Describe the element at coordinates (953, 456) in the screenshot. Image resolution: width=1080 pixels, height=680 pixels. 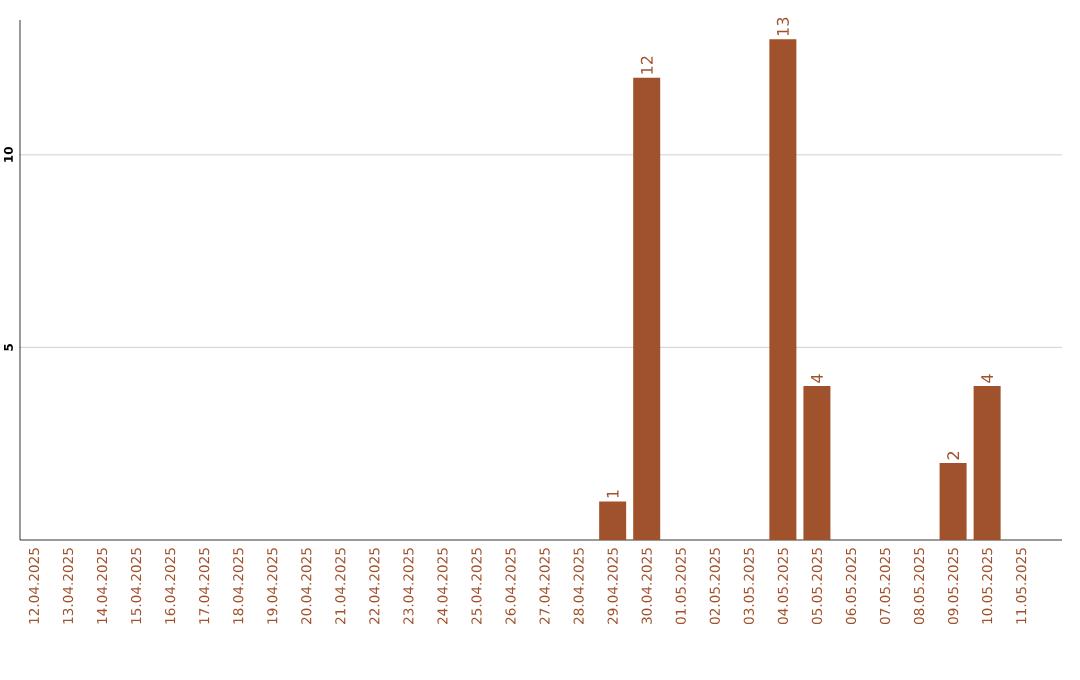
I see `data-label: 2` at that location.